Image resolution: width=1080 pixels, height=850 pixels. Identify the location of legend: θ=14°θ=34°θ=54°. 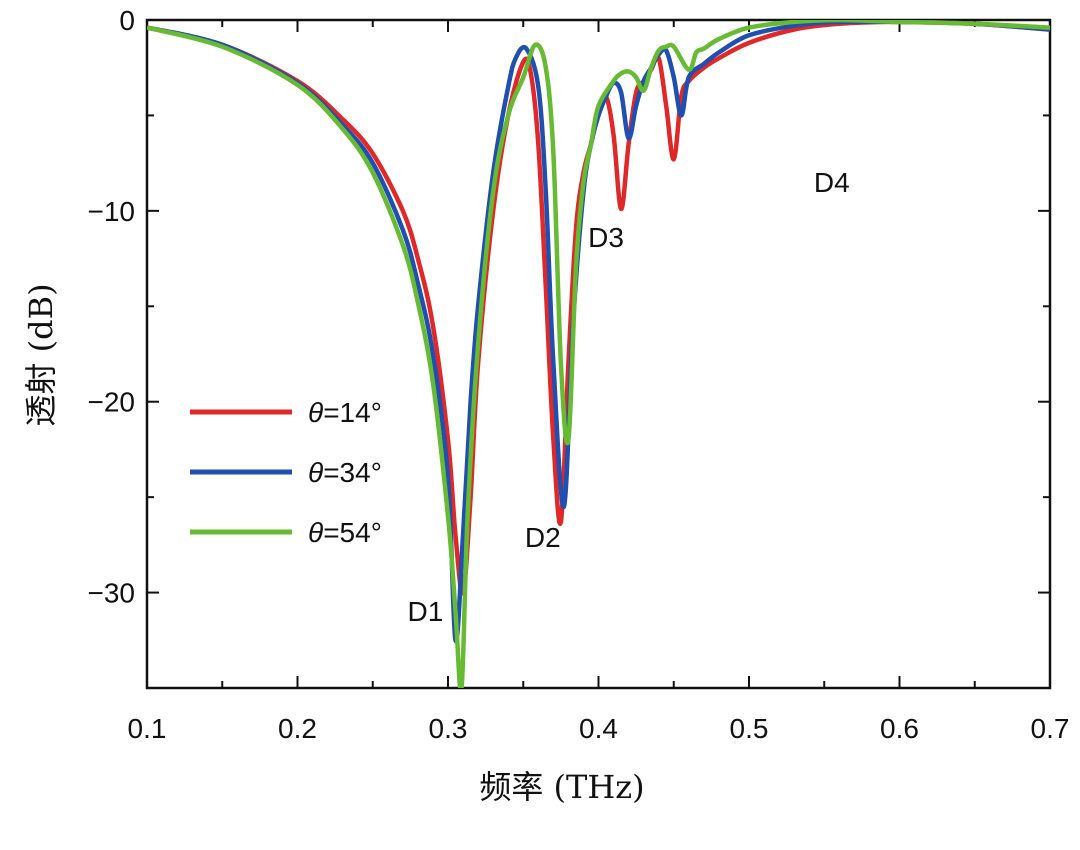
(286, 472).